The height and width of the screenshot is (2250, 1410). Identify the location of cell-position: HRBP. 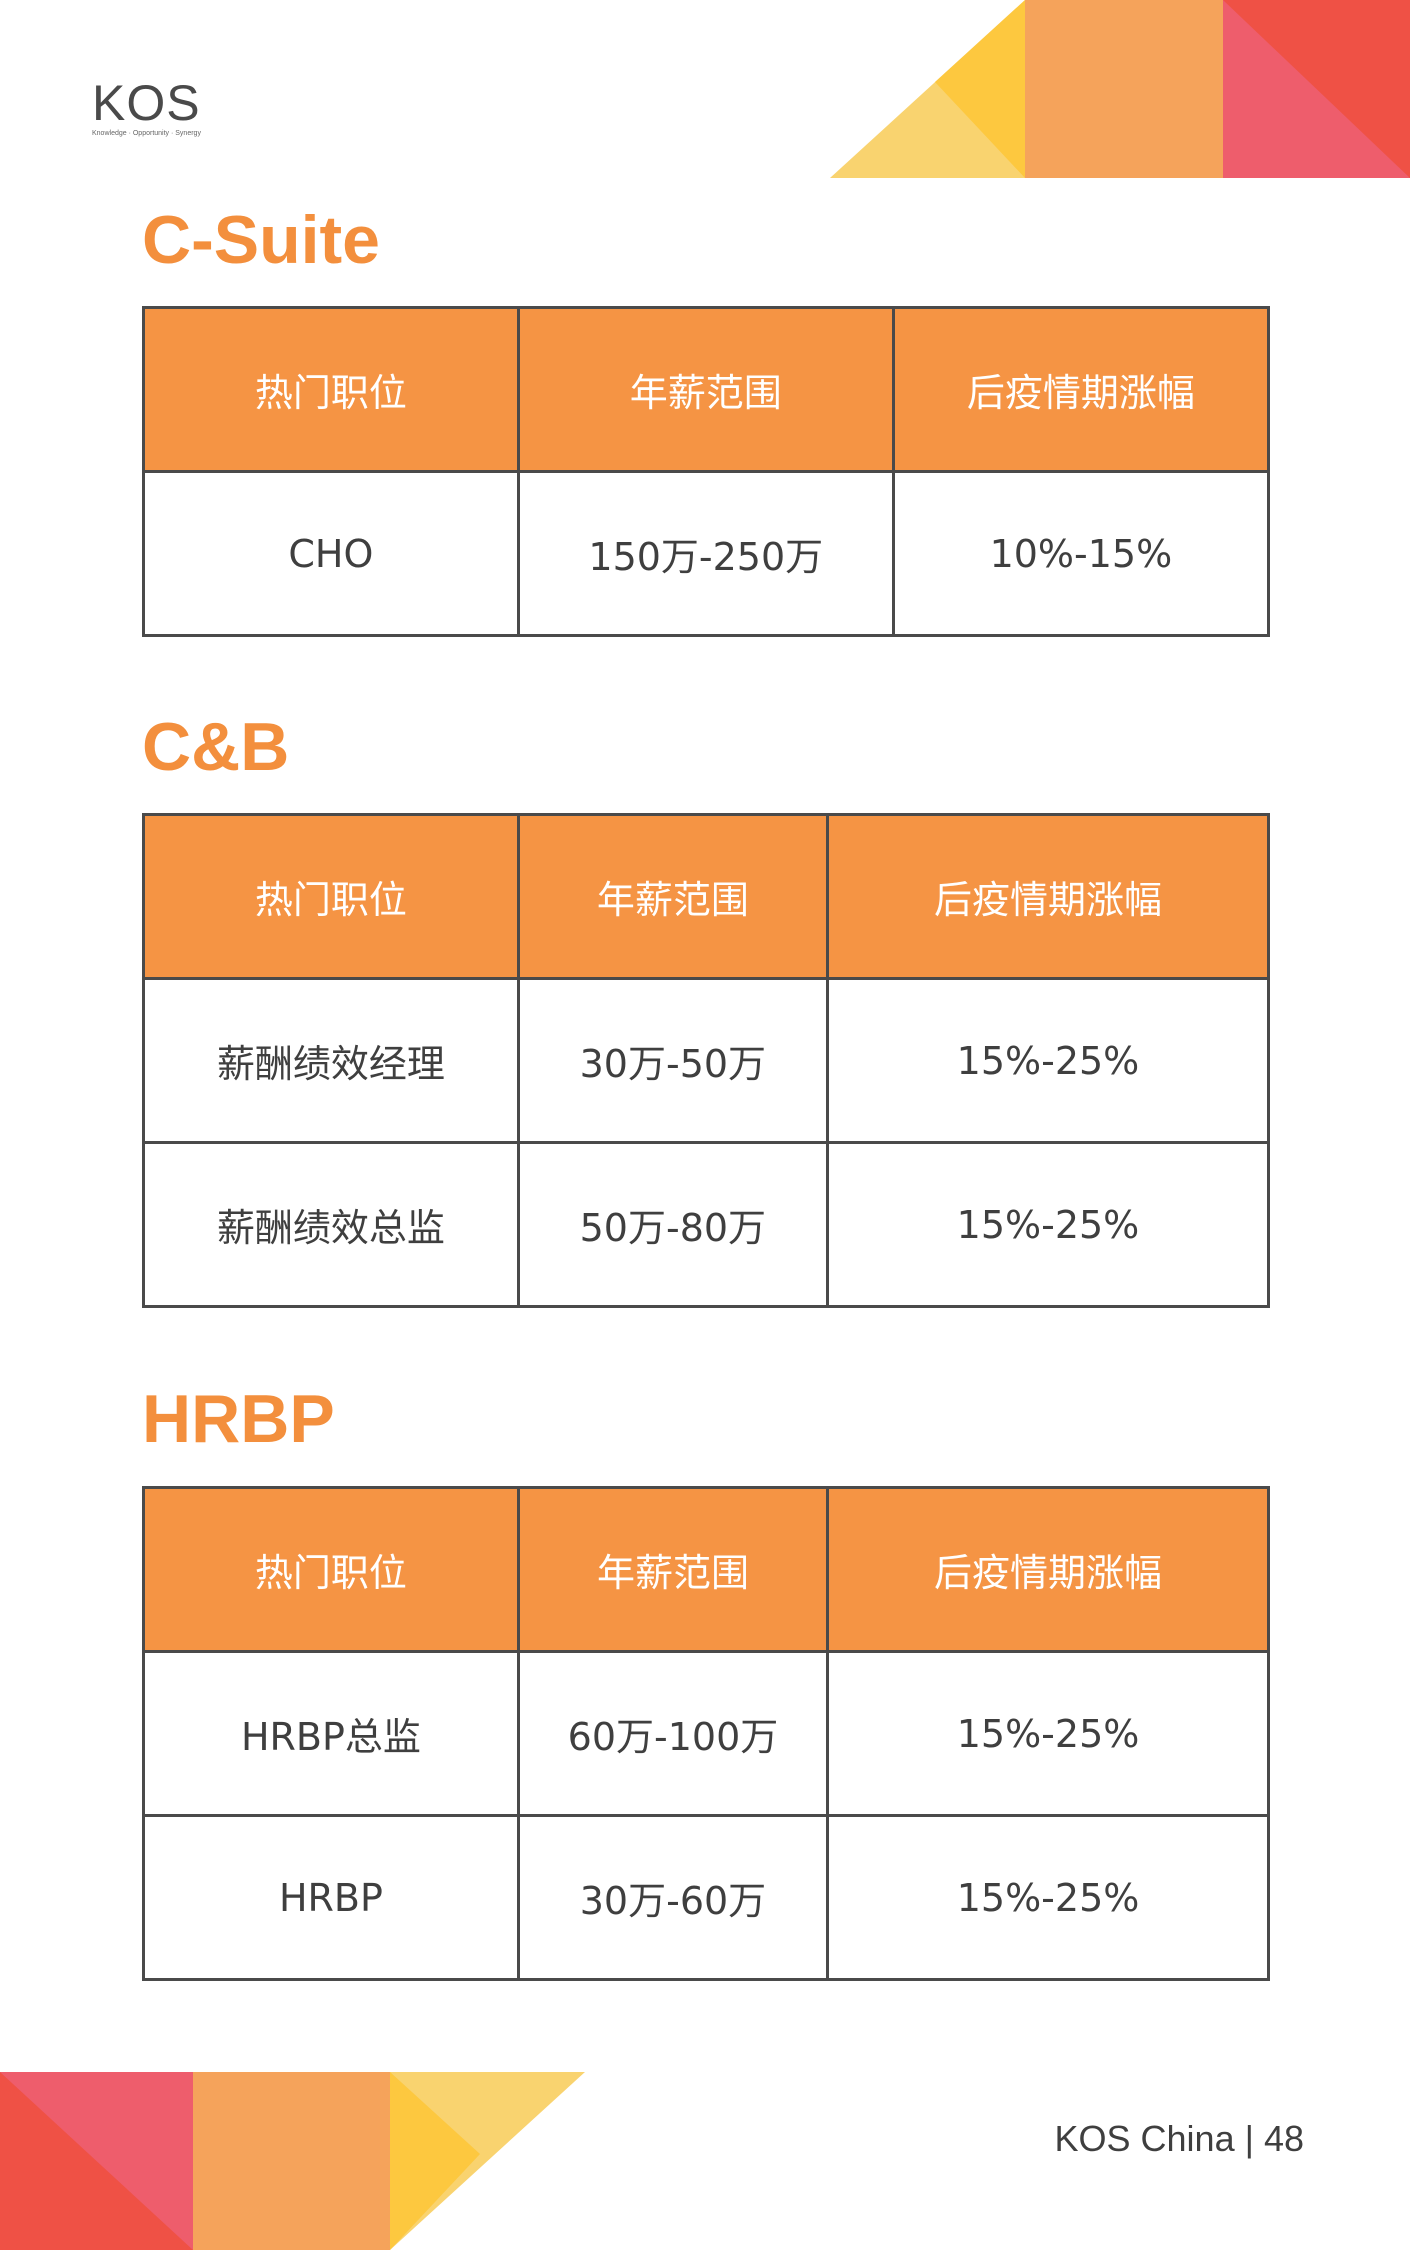
(331, 1897).